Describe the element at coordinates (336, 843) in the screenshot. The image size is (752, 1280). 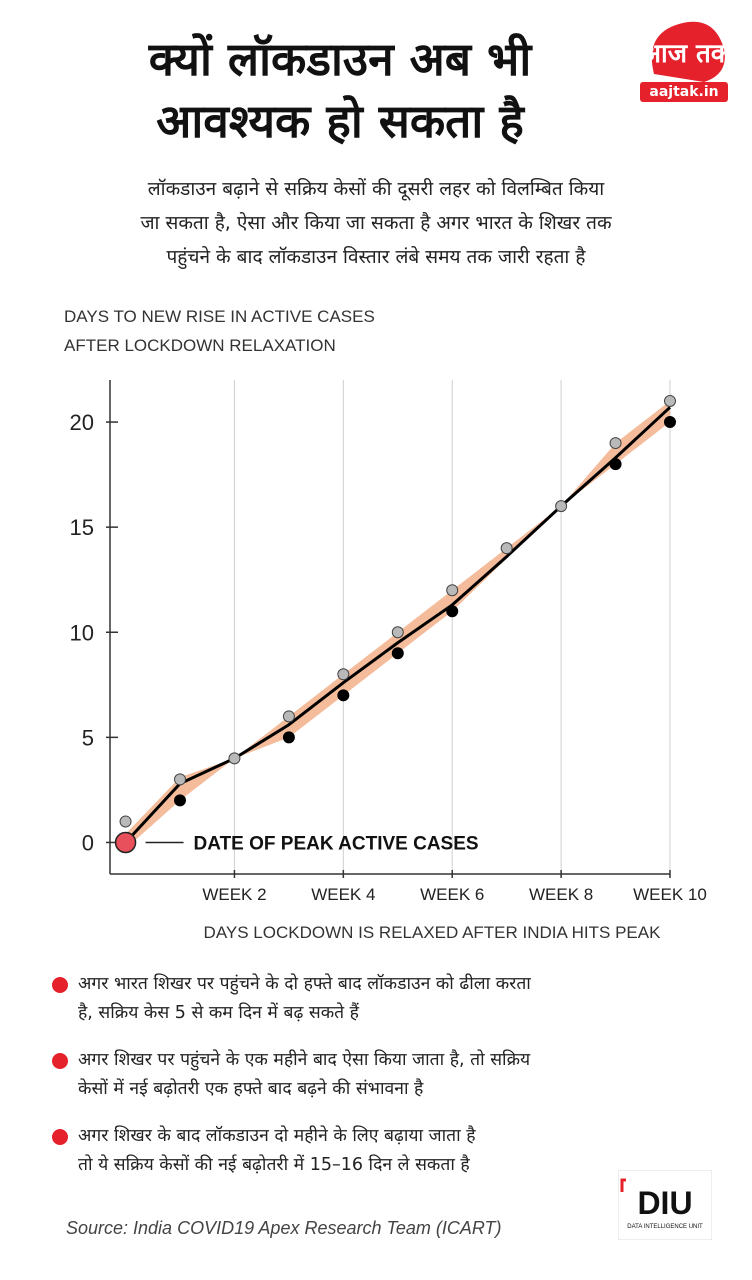
I see `peak-annotation-label: DATE OF PEAK ACTIVE CASES` at that location.